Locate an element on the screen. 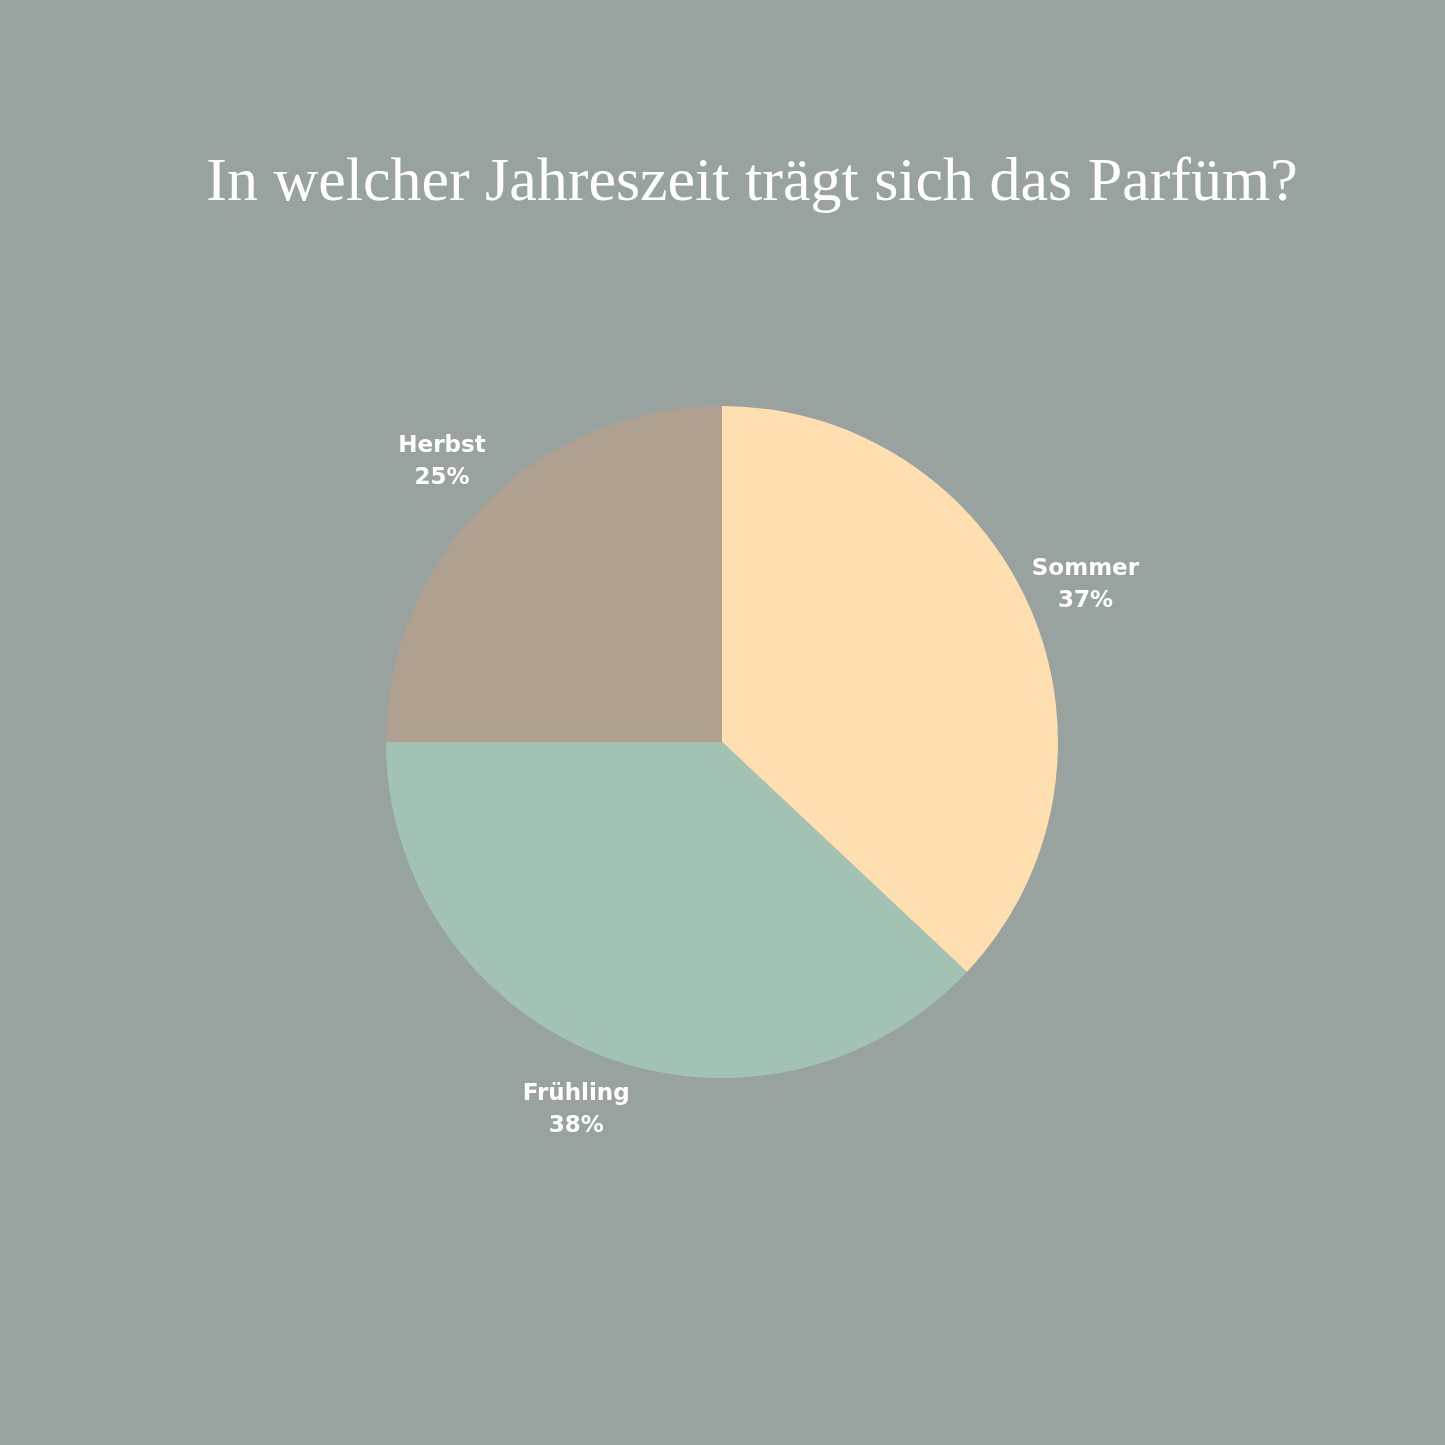  chart-title: In welcher Jahreszeit trägt sich das Parfüm? is located at coordinates (752, 179).